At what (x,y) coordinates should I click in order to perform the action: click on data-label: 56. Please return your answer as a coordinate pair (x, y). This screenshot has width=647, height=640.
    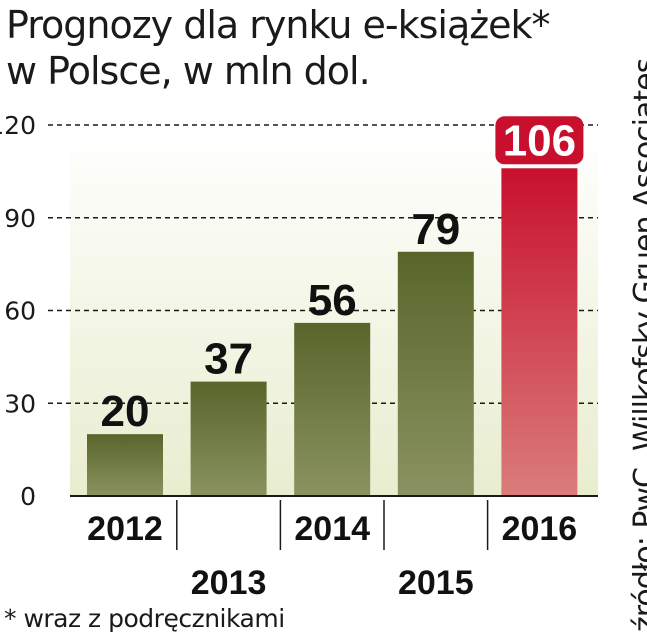
    Looking at the image, I should click on (332, 300).